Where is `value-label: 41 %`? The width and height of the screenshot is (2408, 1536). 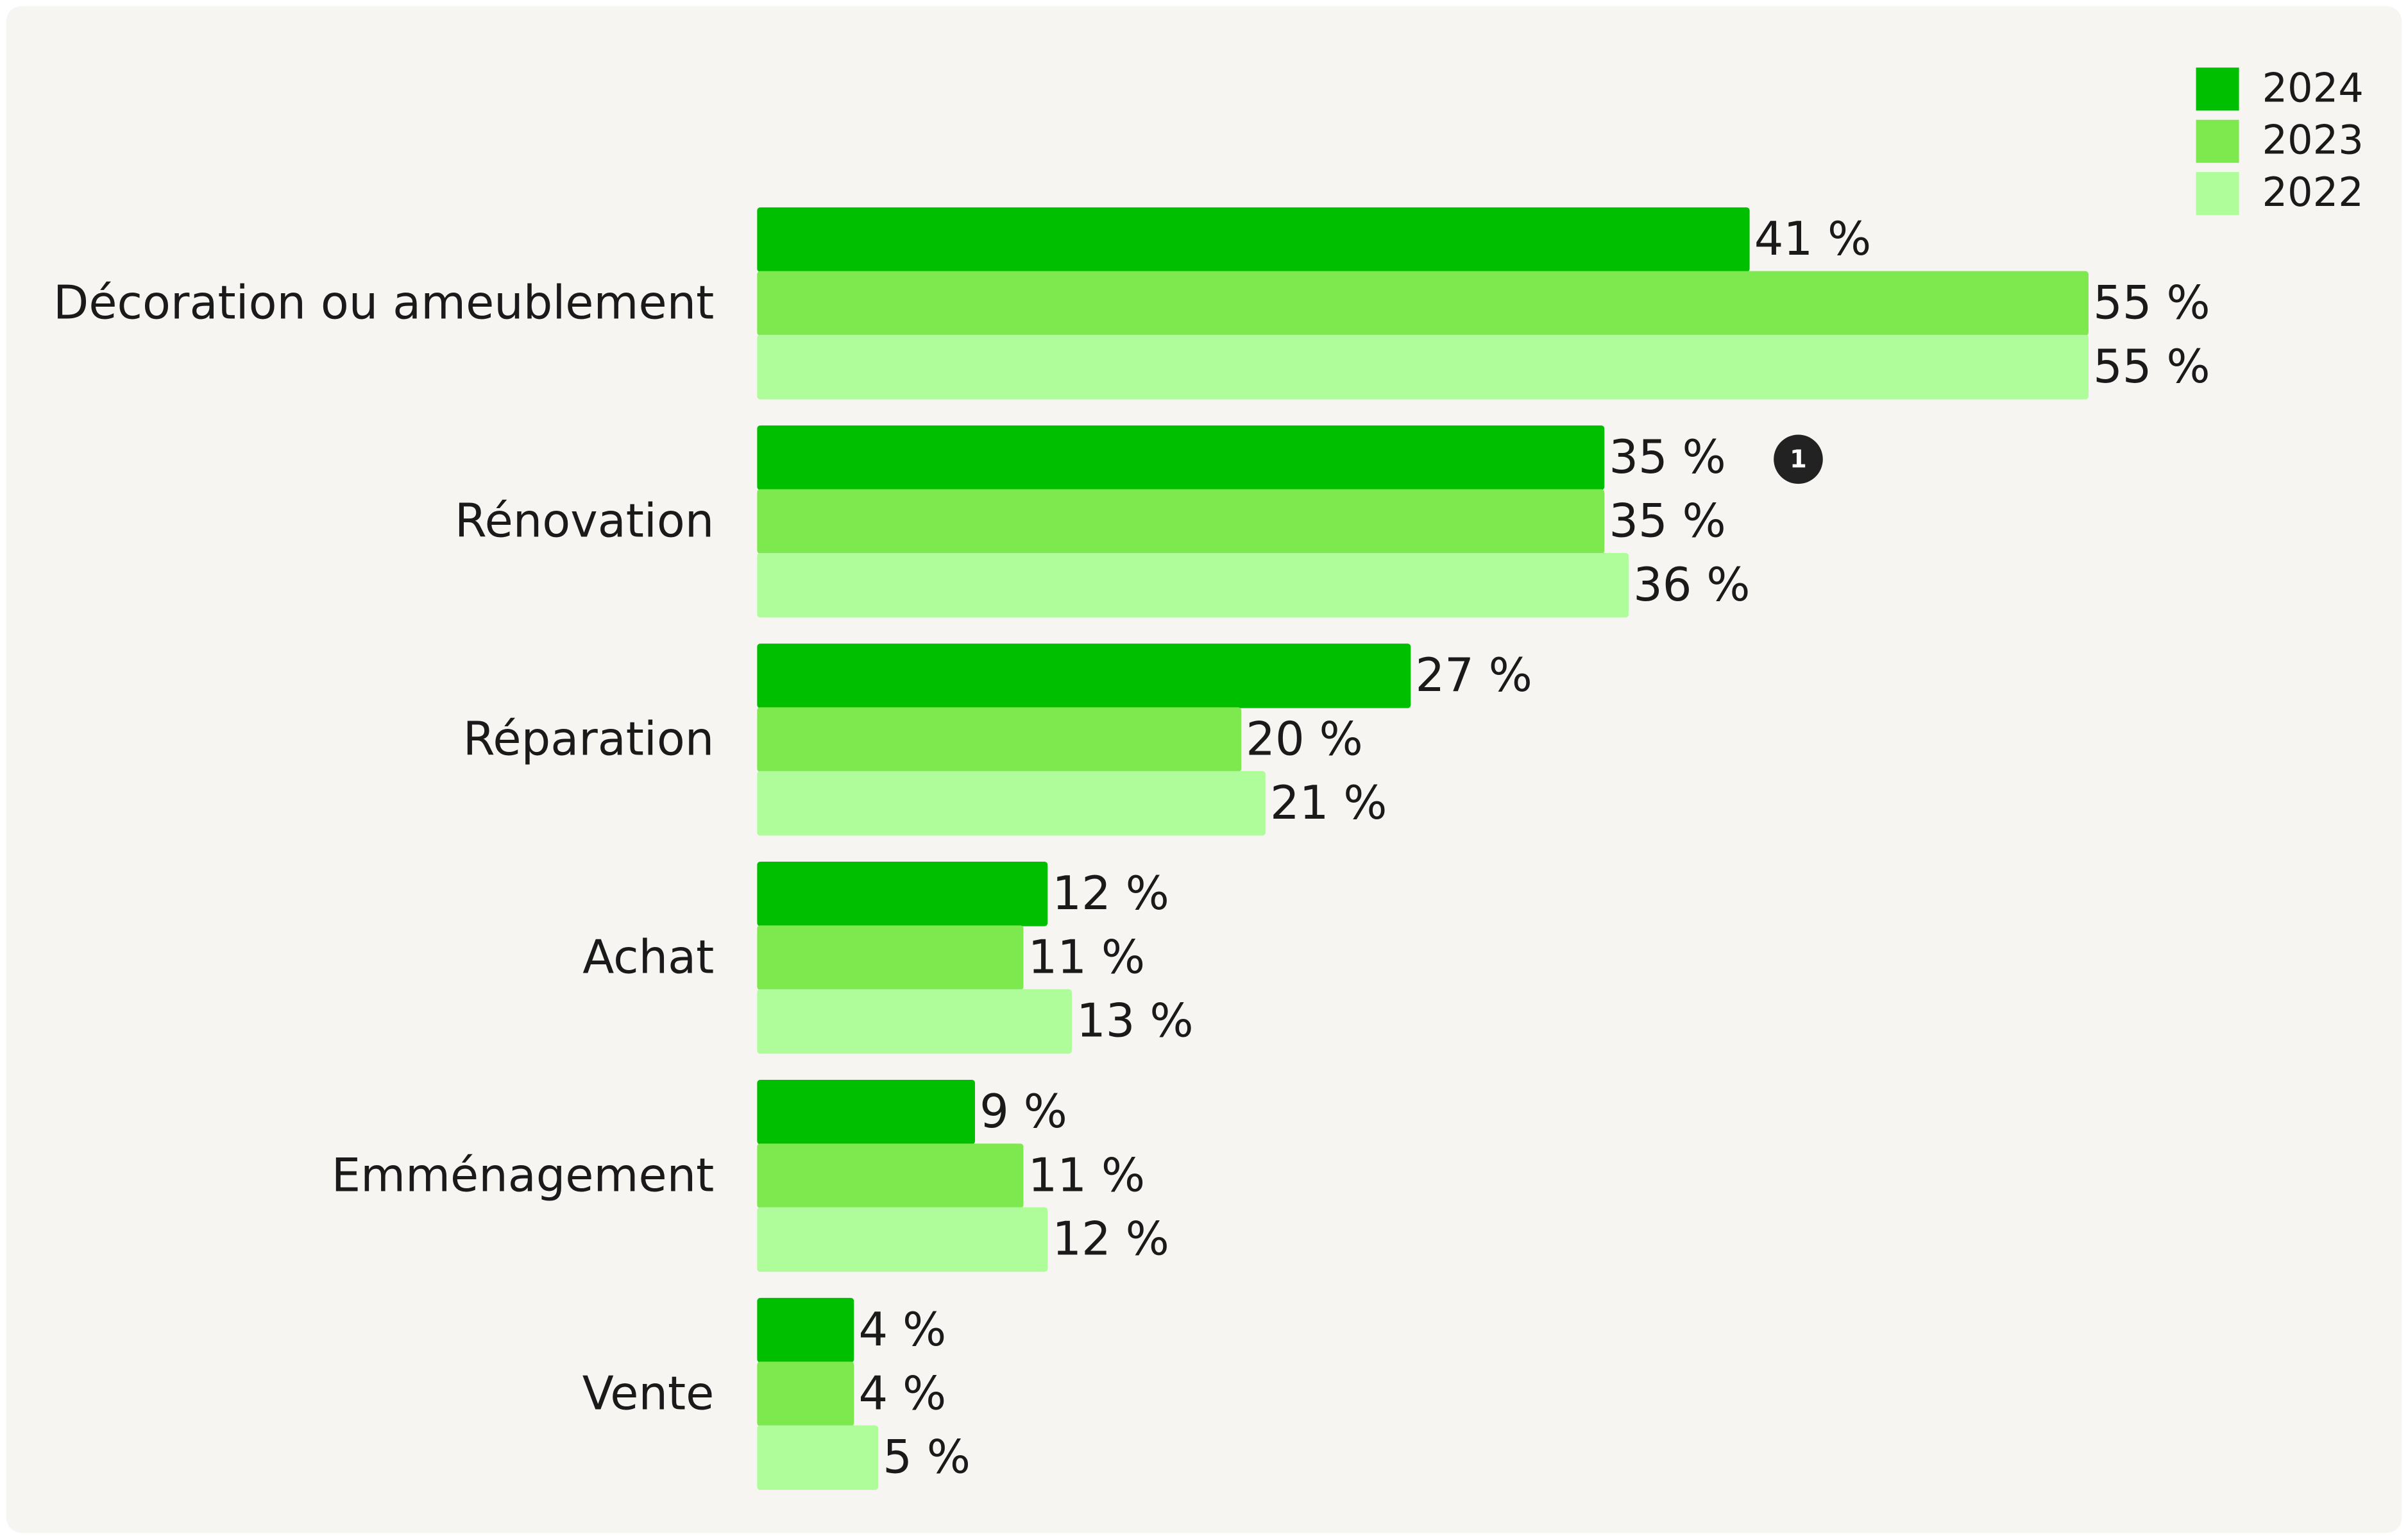
value-label: 41 % is located at coordinates (1812, 239).